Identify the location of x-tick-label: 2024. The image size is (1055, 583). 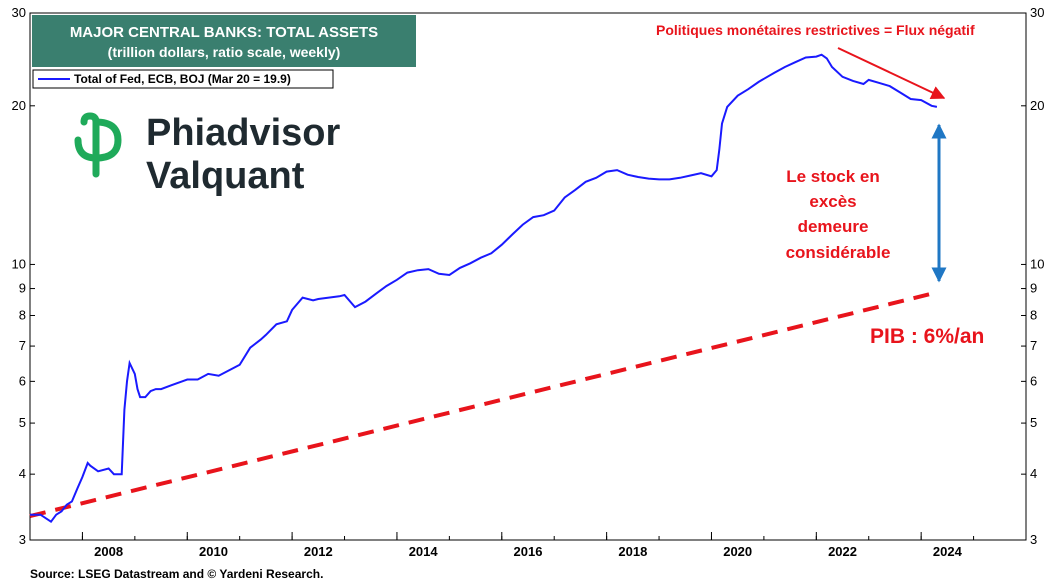
(948, 551).